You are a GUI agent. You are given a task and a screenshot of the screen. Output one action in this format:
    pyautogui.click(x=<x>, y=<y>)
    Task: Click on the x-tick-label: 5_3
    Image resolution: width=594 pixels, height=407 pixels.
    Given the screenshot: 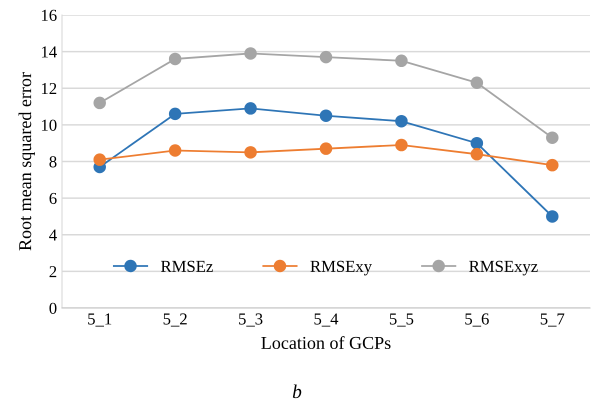 What is the action you would take?
    pyautogui.click(x=250, y=320)
    